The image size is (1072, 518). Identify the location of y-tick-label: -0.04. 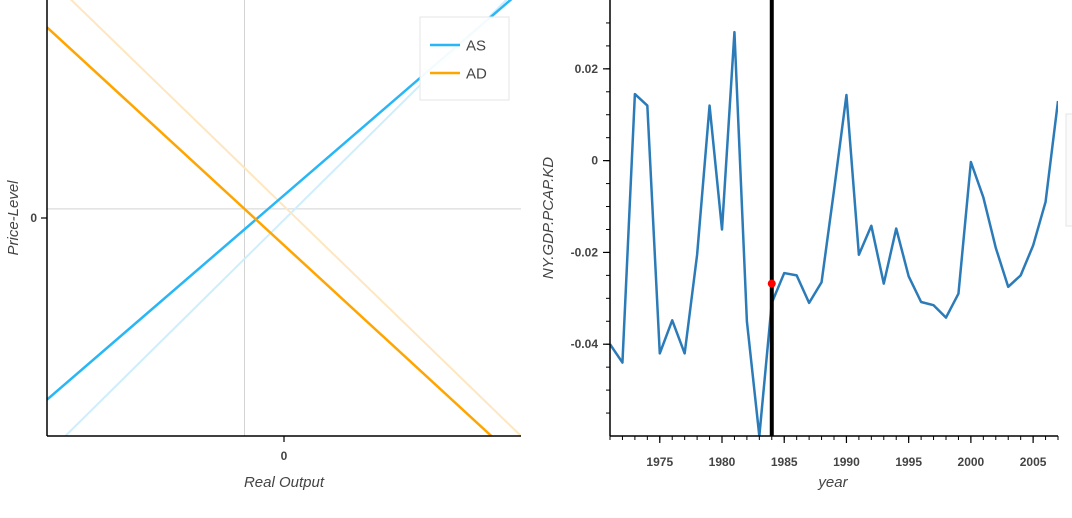
(585, 344).